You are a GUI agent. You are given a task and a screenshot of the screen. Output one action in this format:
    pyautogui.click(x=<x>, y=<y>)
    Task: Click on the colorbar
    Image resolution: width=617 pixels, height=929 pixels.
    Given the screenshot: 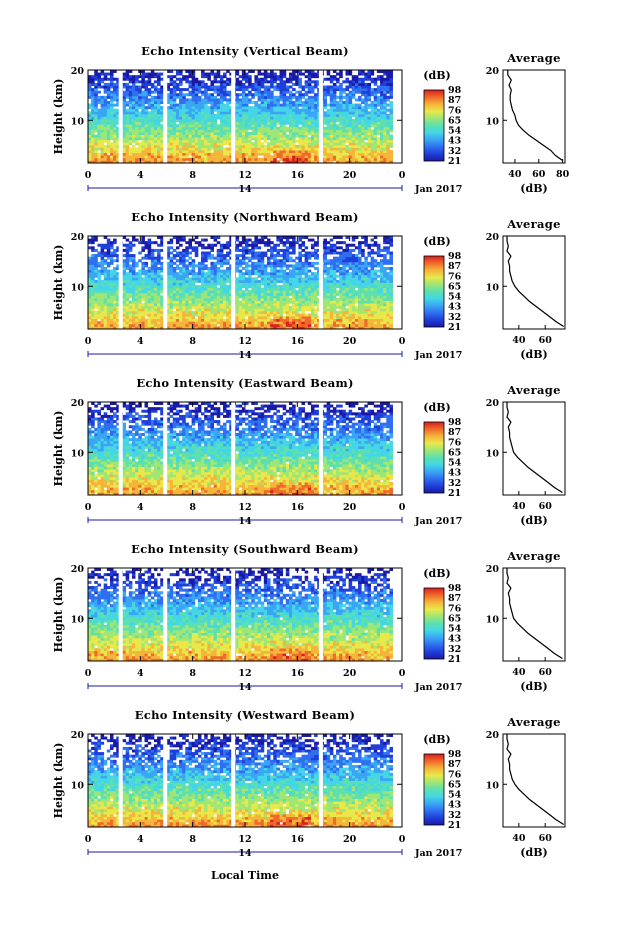 What is the action you would take?
    pyautogui.click(x=434, y=291)
    